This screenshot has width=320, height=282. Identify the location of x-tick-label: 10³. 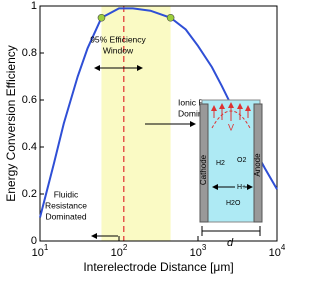
(198, 251).